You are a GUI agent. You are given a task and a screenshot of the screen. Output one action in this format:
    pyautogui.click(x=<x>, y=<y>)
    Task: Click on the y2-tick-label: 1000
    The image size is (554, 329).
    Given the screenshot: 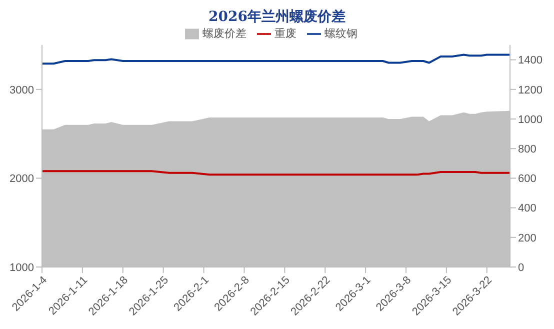 What is the action you would take?
    pyautogui.click(x=530, y=120)
    